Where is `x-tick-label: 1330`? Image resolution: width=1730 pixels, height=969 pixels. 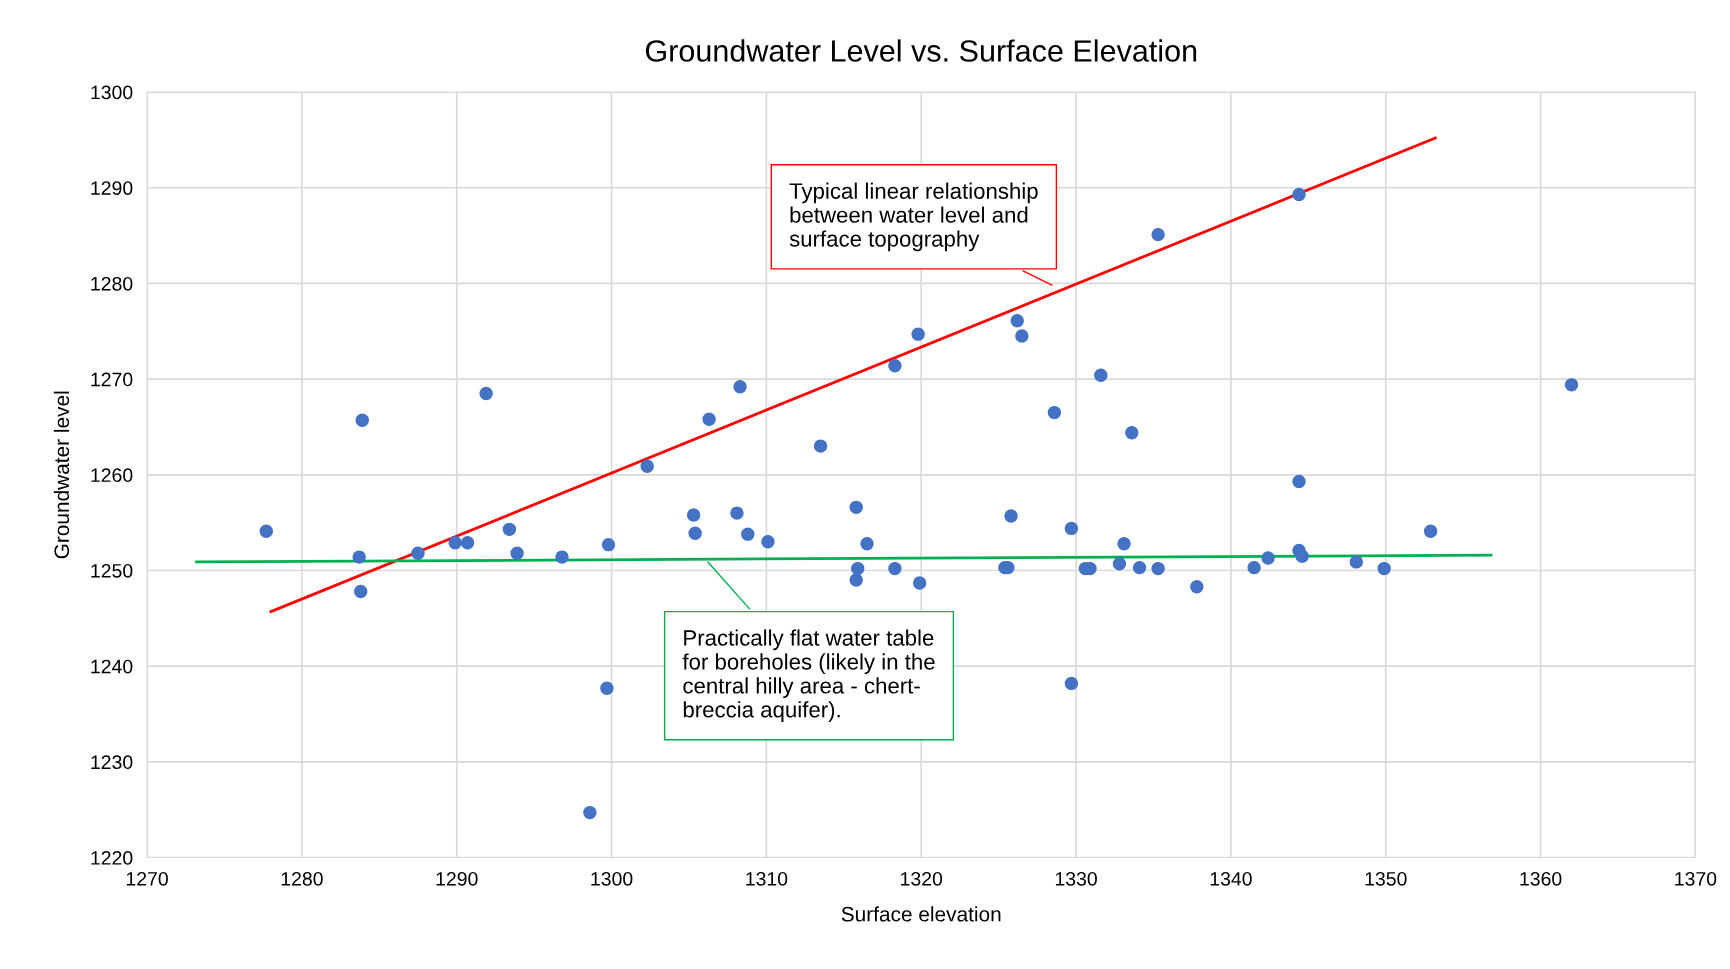 x-tick-label: 1330 is located at coordinates (1076, 878).